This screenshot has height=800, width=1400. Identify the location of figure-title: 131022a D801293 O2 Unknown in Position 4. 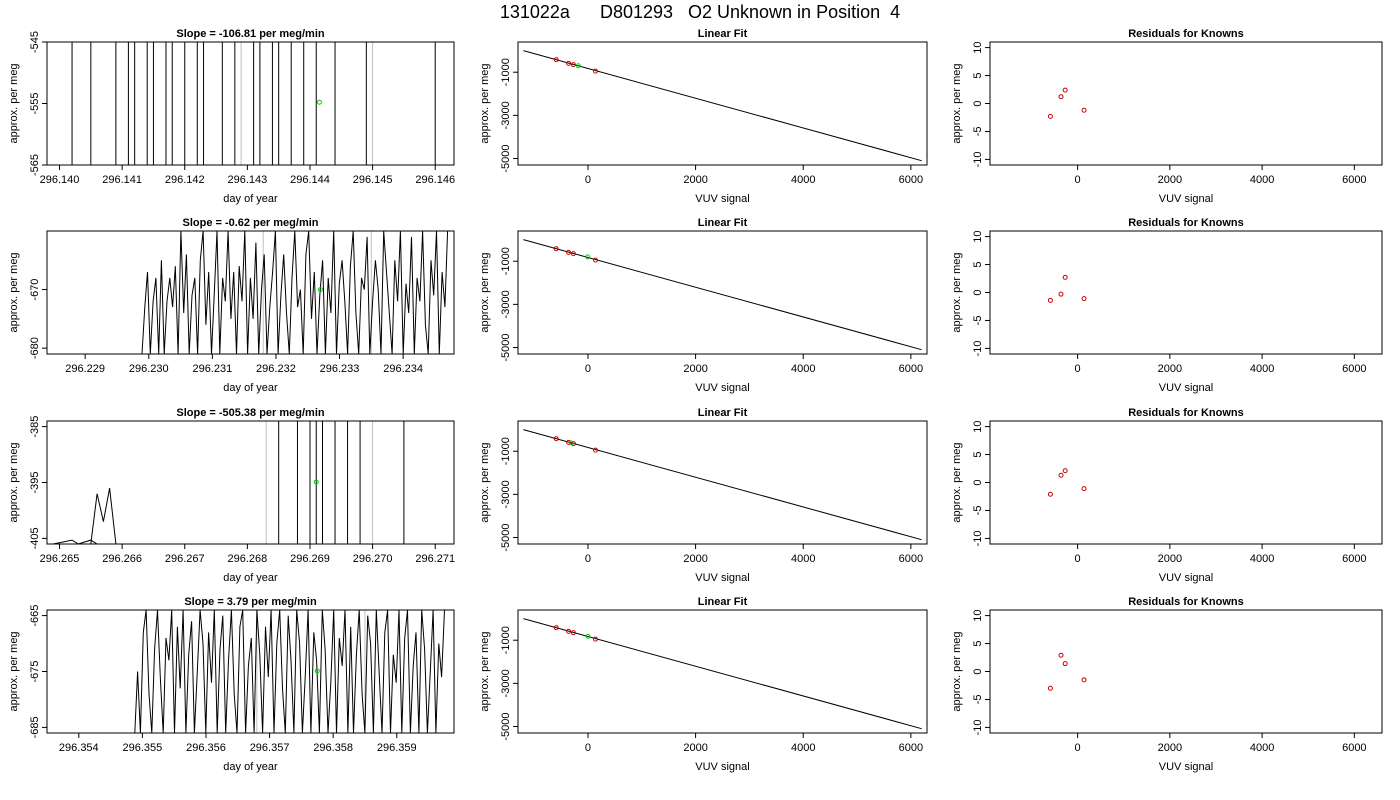
(700, 12).